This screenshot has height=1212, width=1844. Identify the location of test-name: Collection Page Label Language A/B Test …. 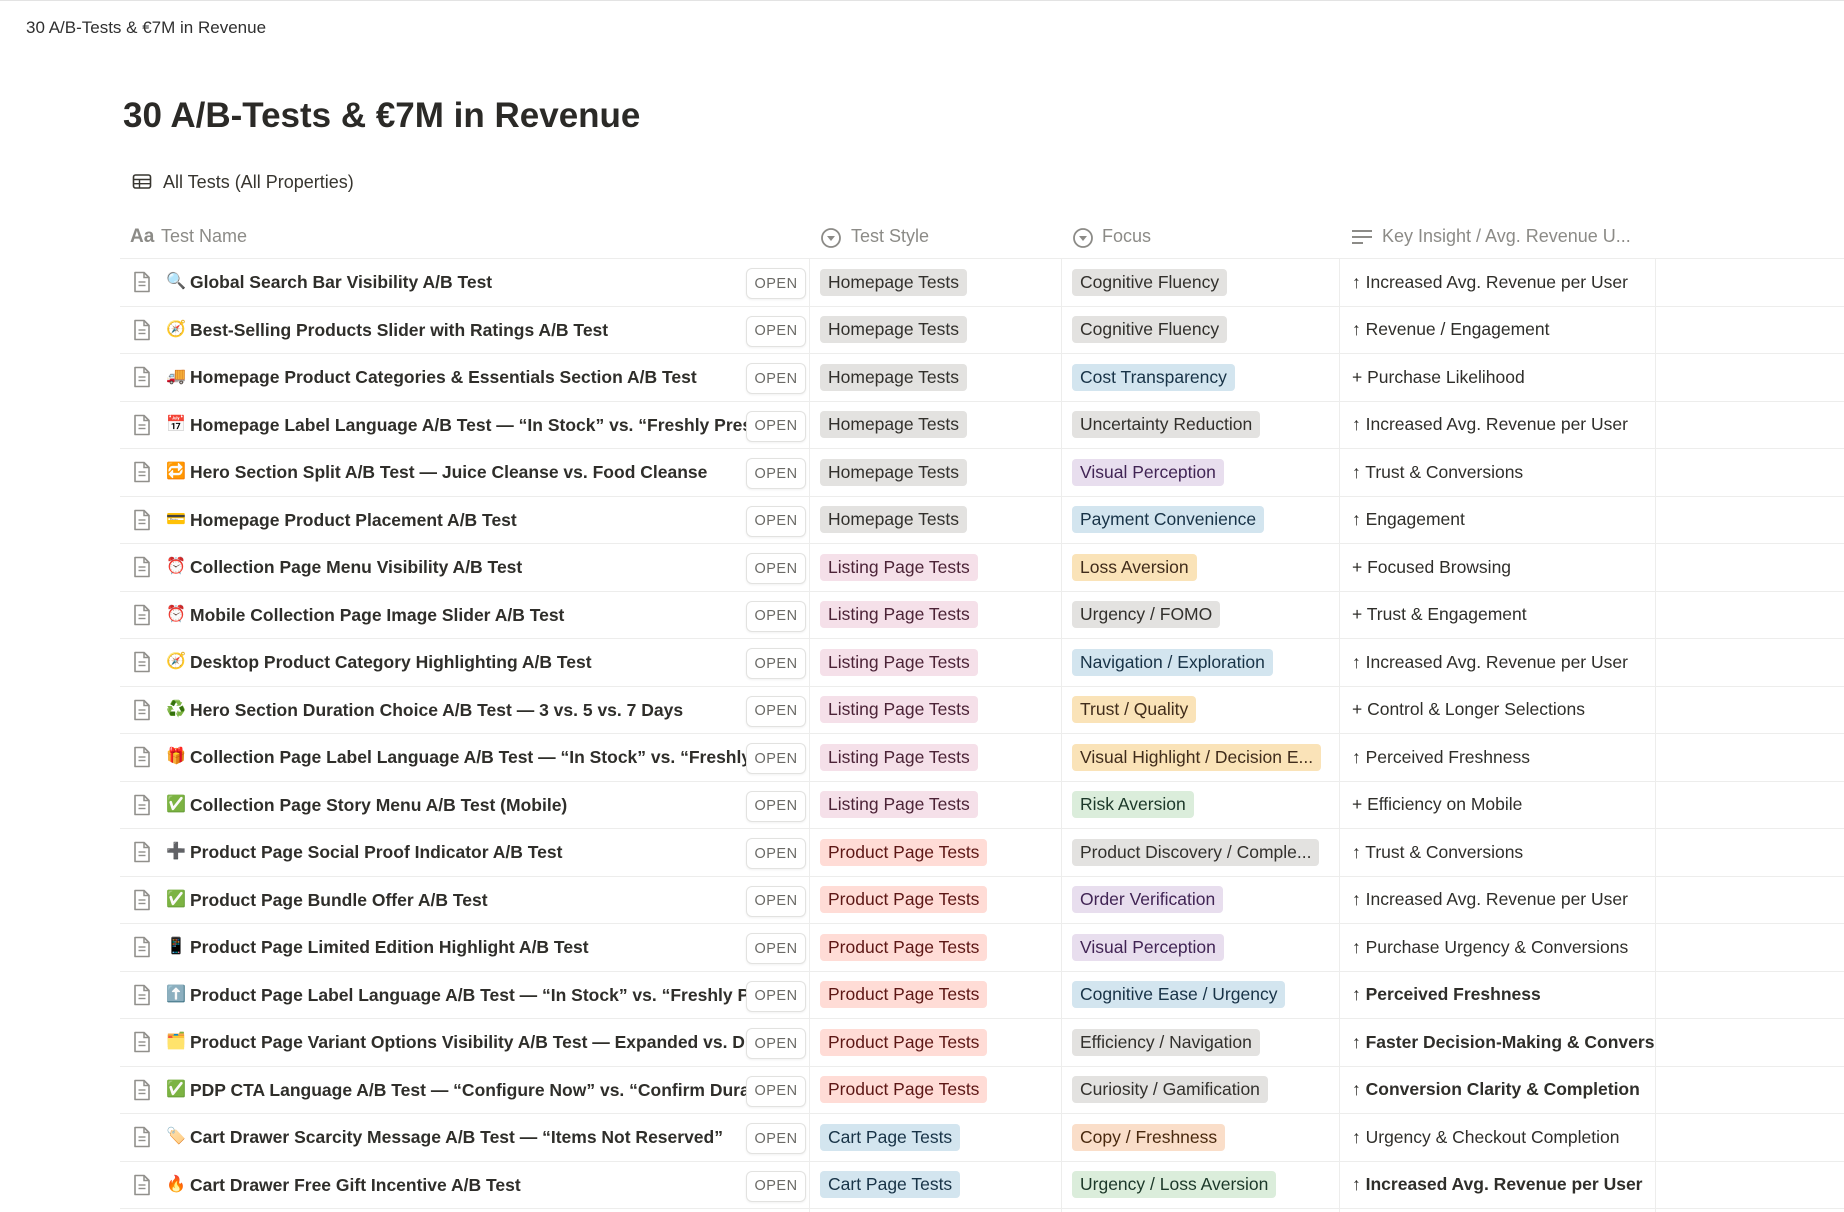
(470, 757).